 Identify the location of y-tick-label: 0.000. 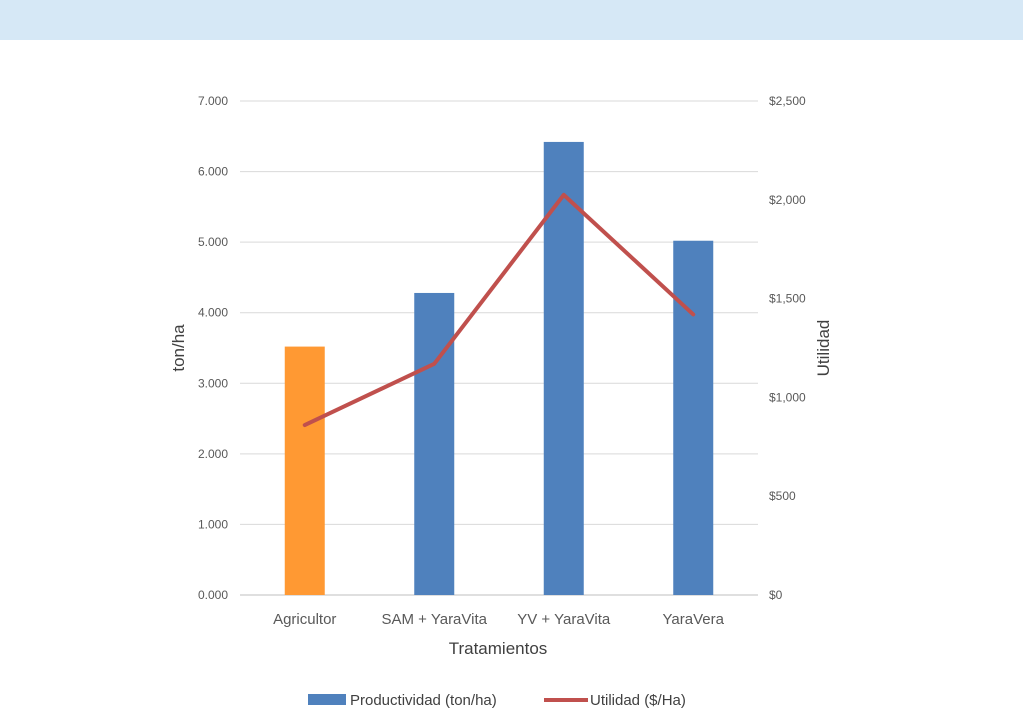
(213, 595).